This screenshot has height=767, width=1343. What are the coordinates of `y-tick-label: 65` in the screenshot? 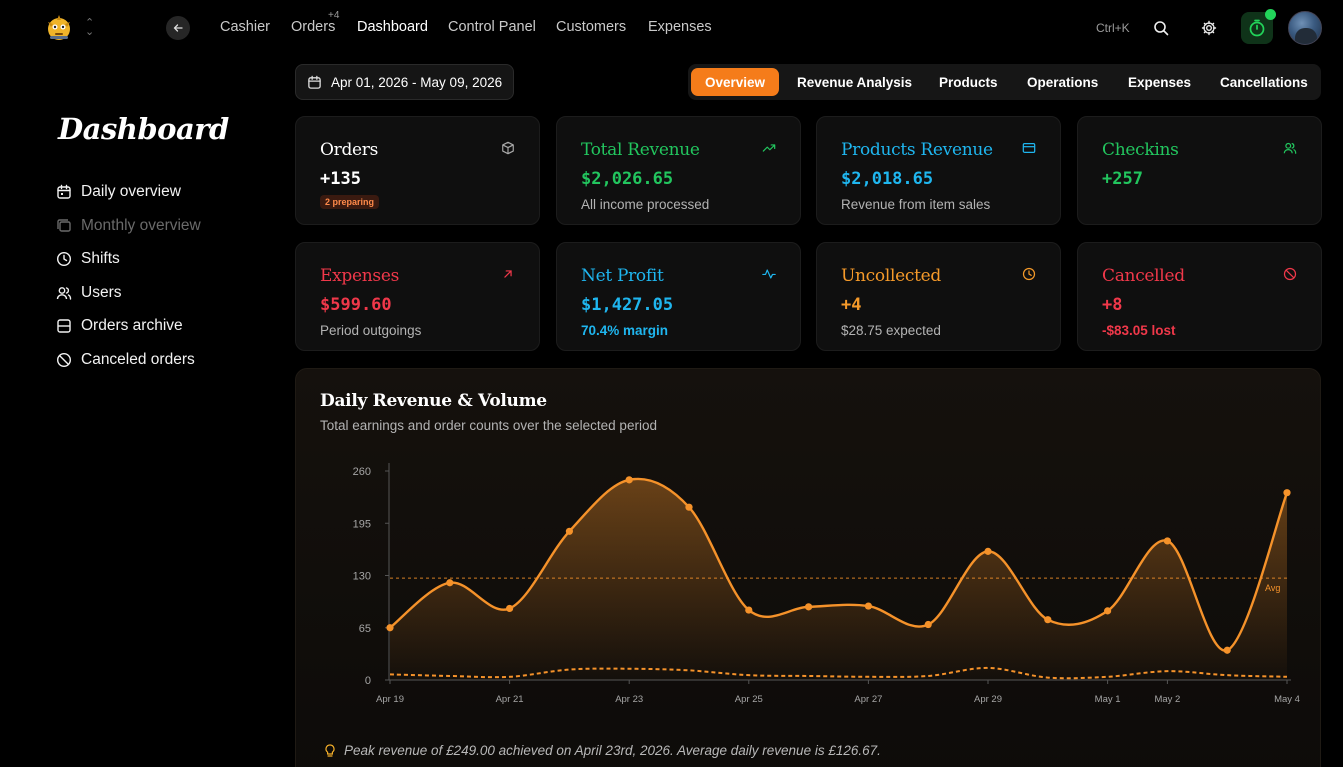 It's located at (365, 629).